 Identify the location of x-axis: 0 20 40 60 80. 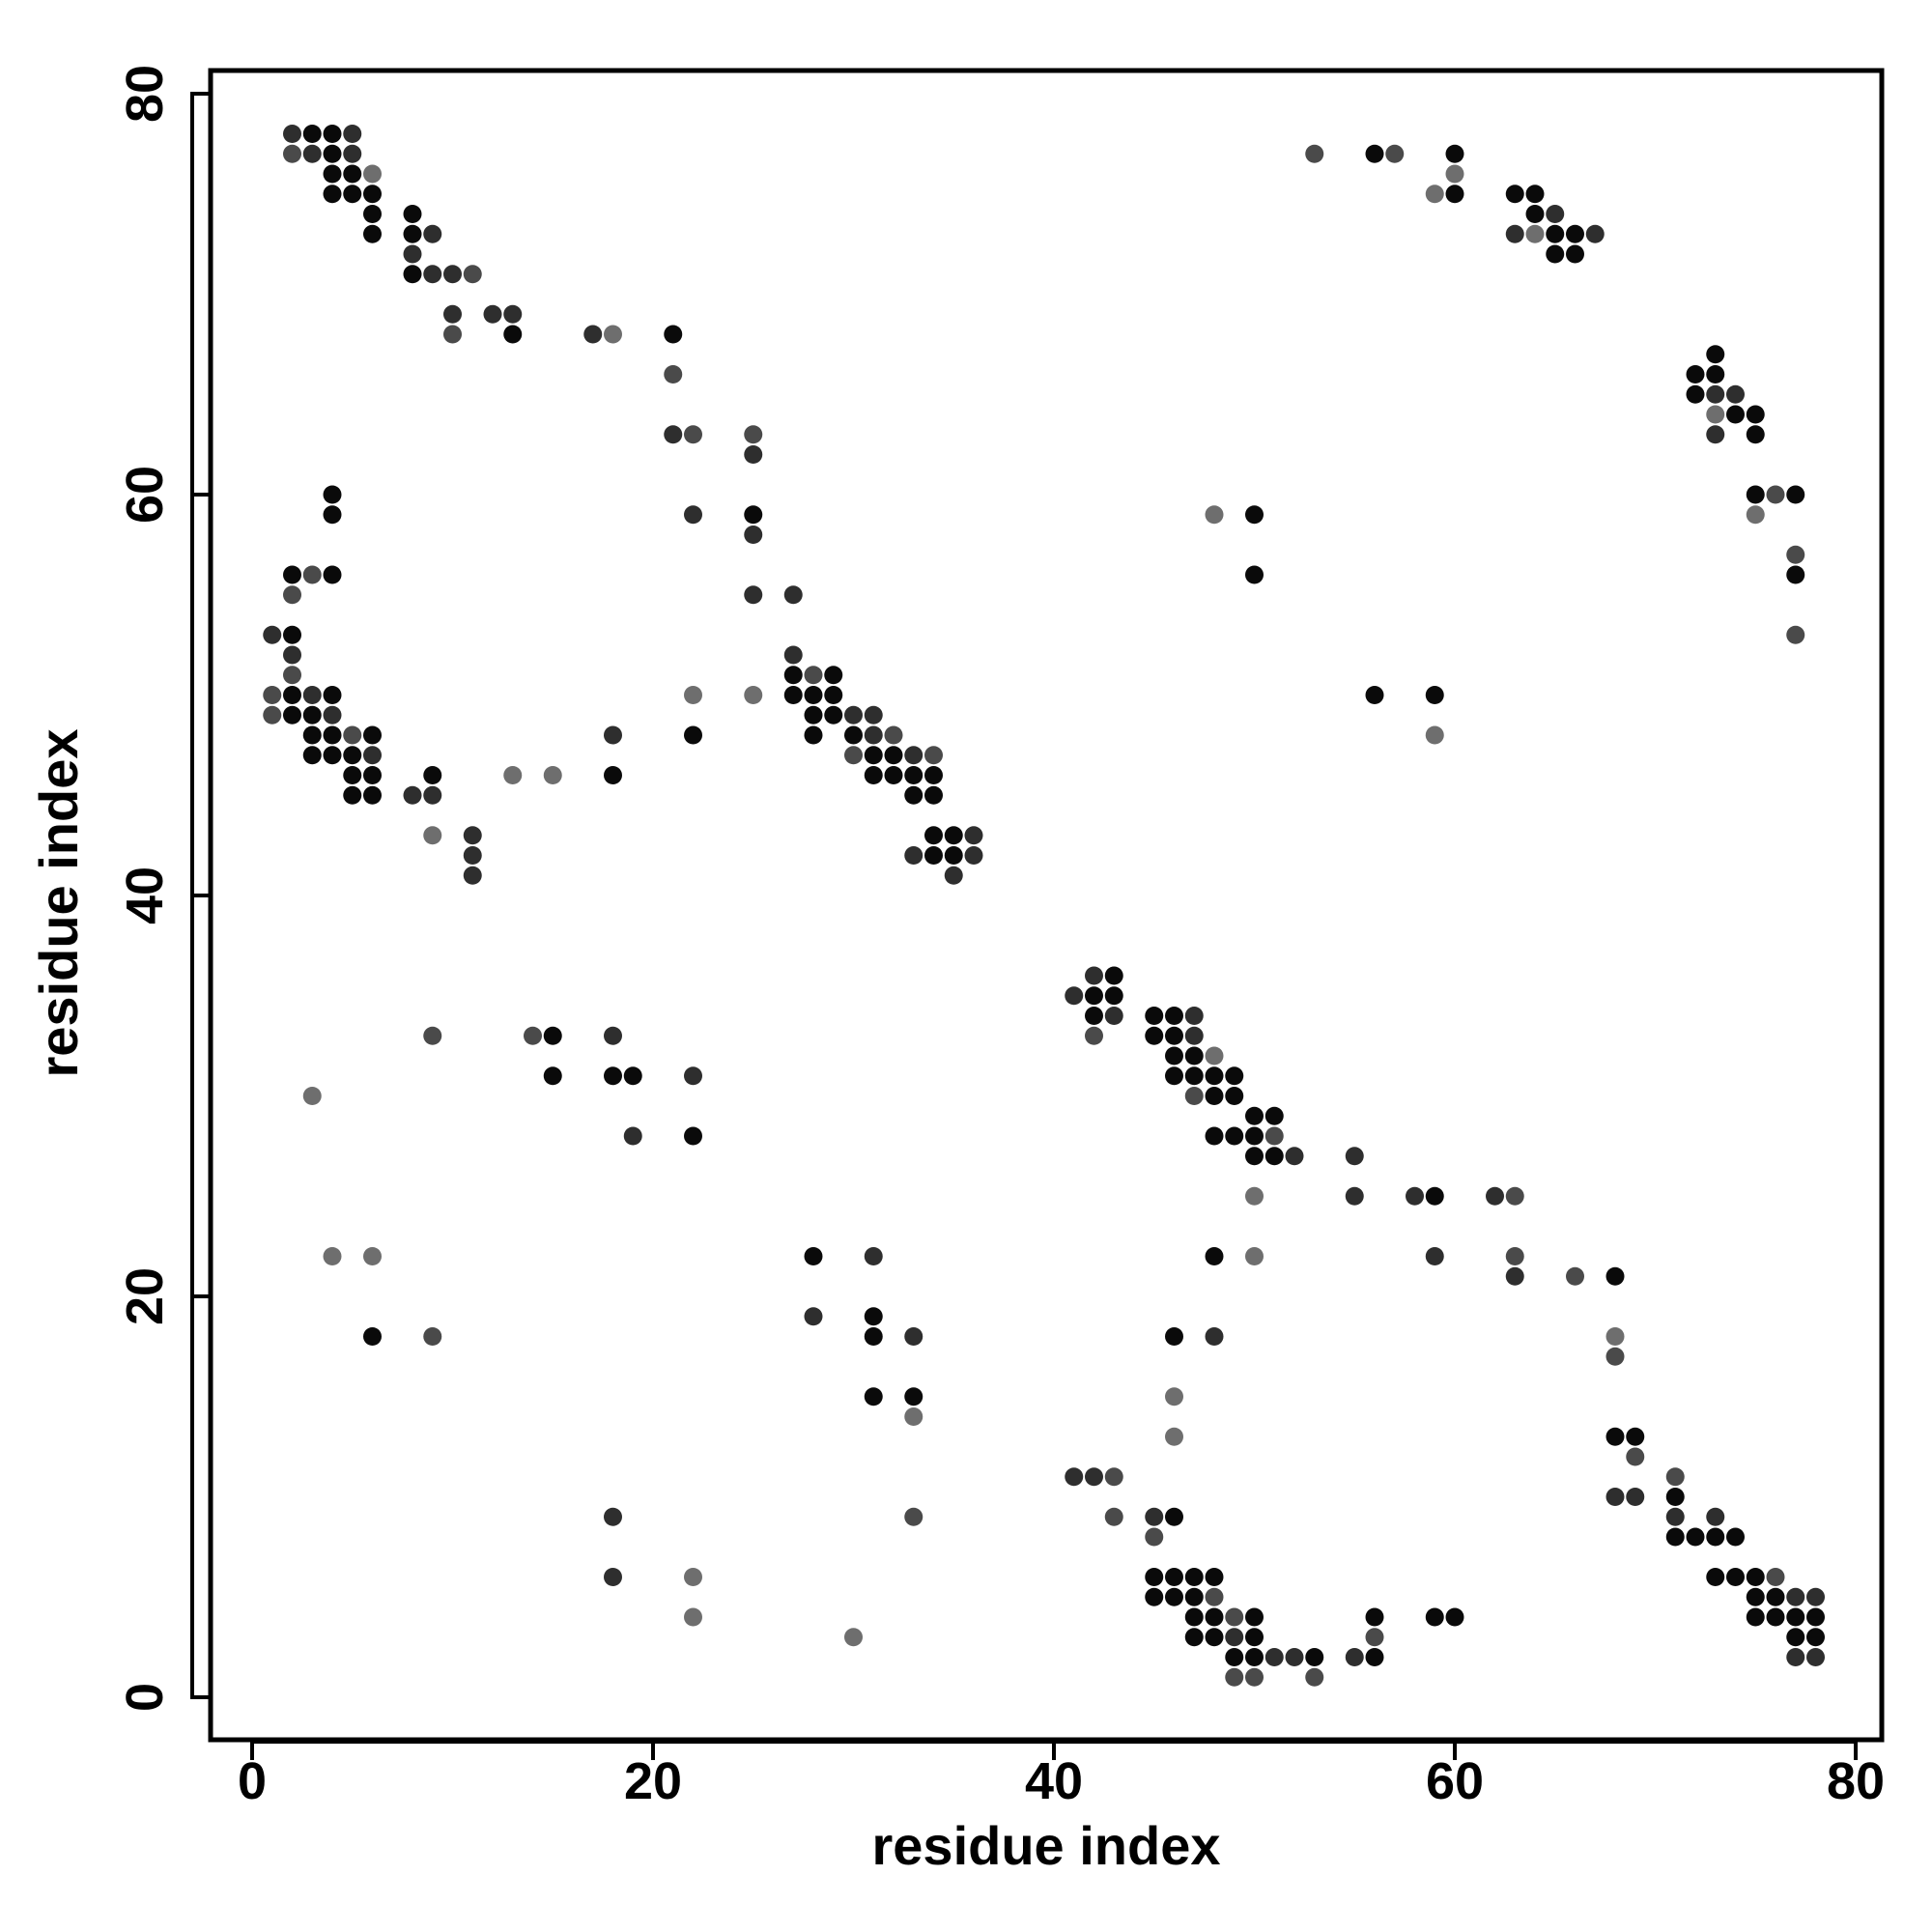
(1061, 1775).